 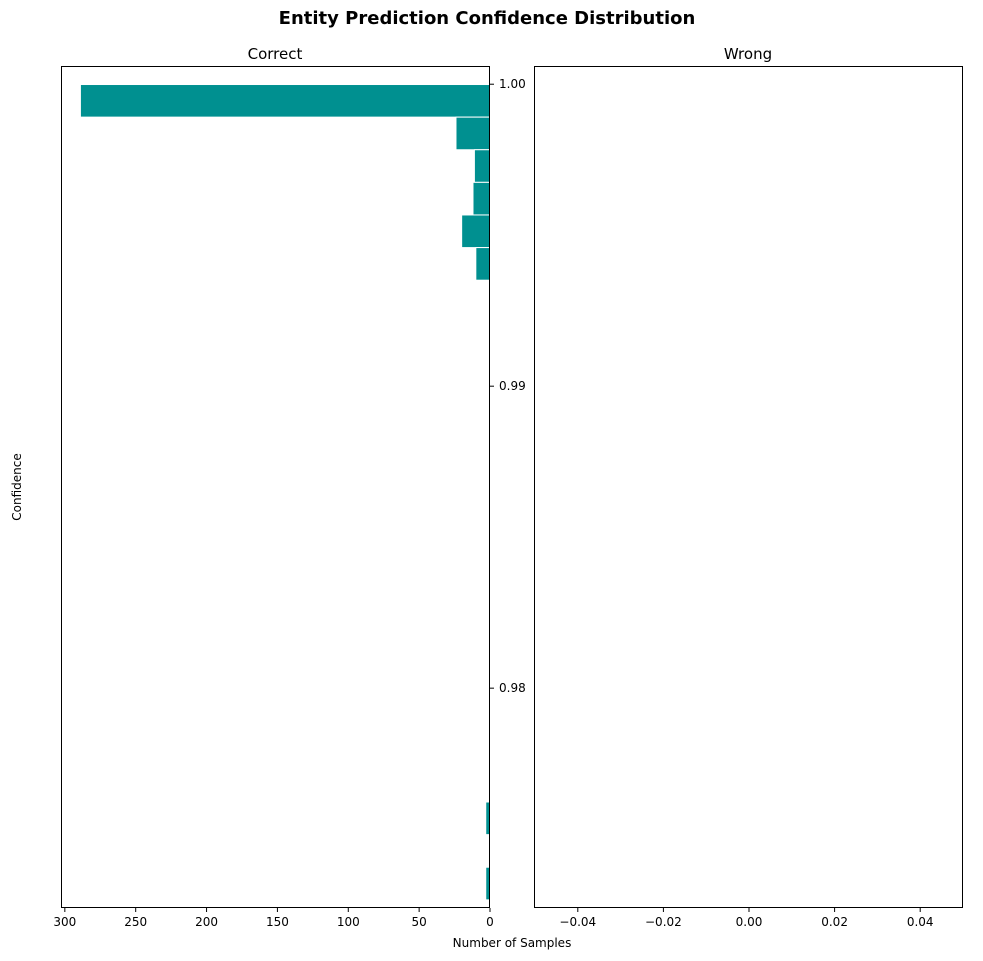 I want to click on y-tick-label-0: 1.00, so click(x=512, y=84).